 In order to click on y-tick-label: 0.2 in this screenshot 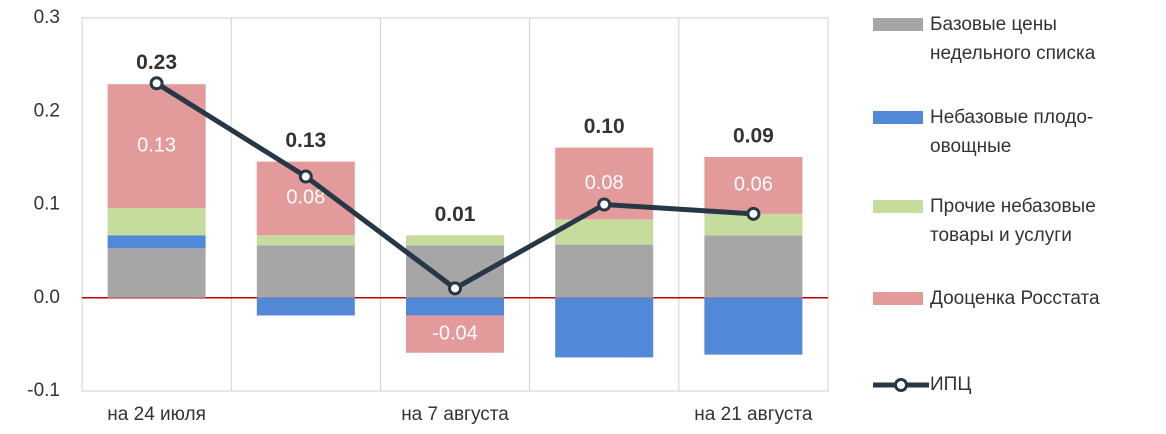, I will do `click(47, 110)`.